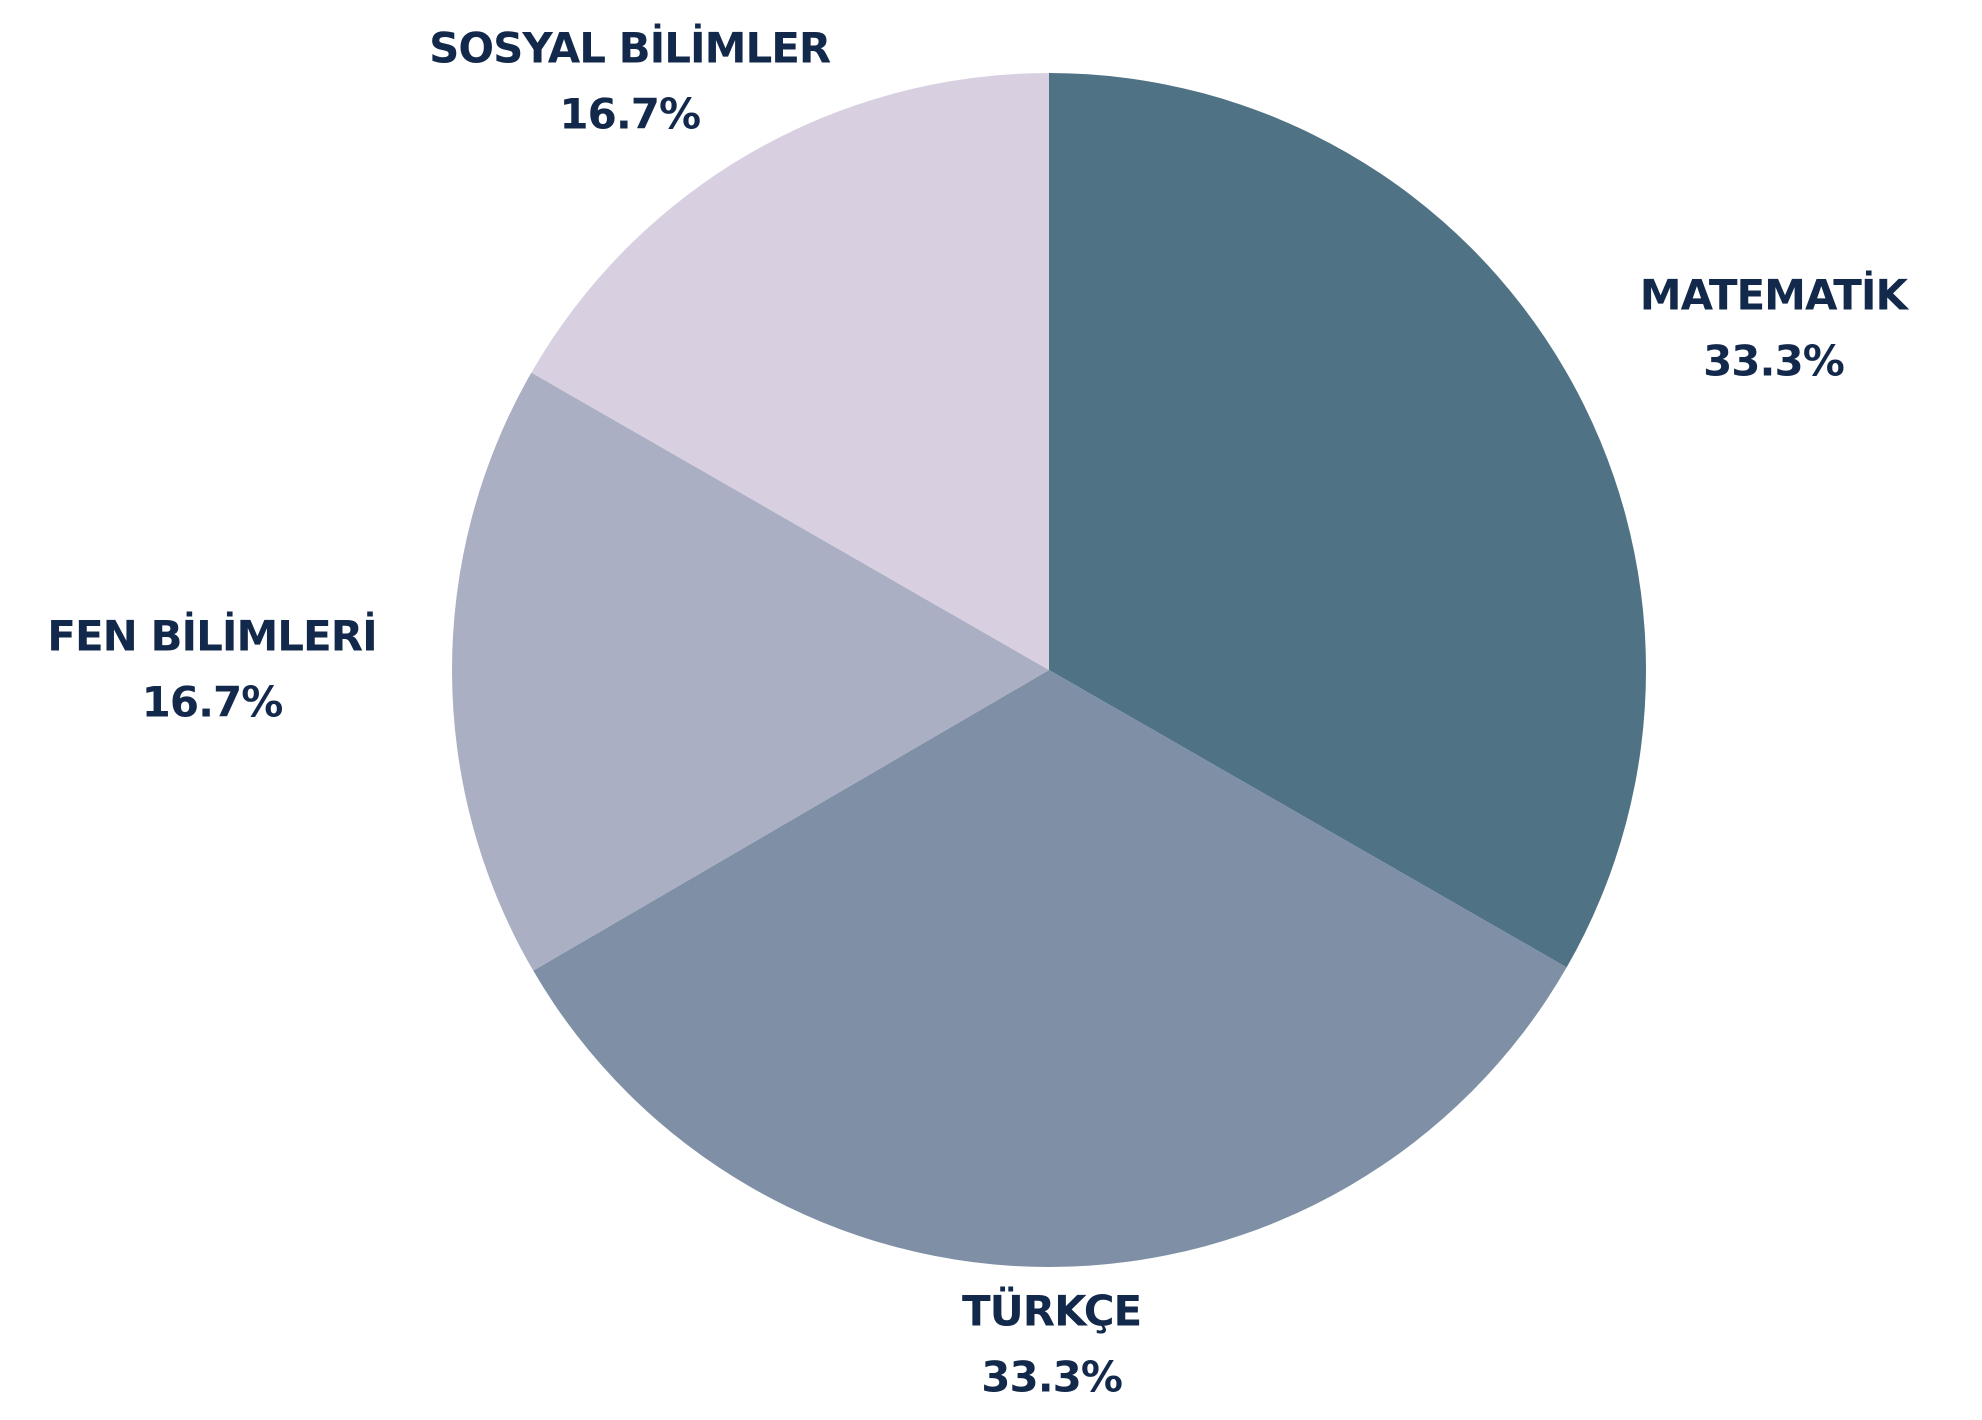  What do you see at coordinates (1775, 294) in the screenshot?
I see `slice-label: MATEMATİK` at bounding box center [1775, 294].